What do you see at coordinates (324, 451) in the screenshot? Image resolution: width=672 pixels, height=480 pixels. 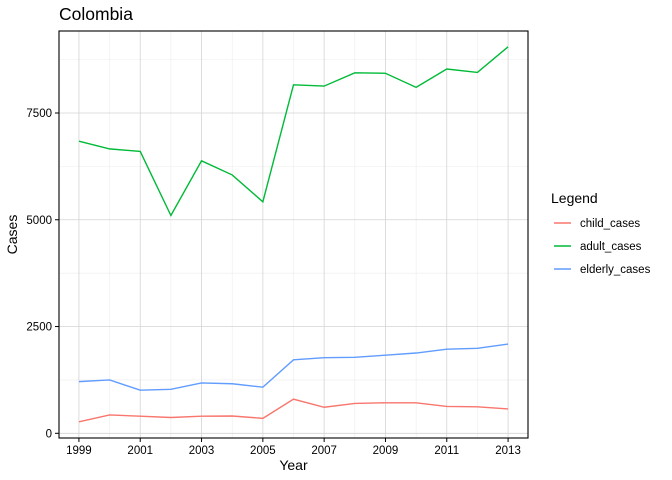 I see `x-tick-label: 2007` at bounding box center [324, 451].